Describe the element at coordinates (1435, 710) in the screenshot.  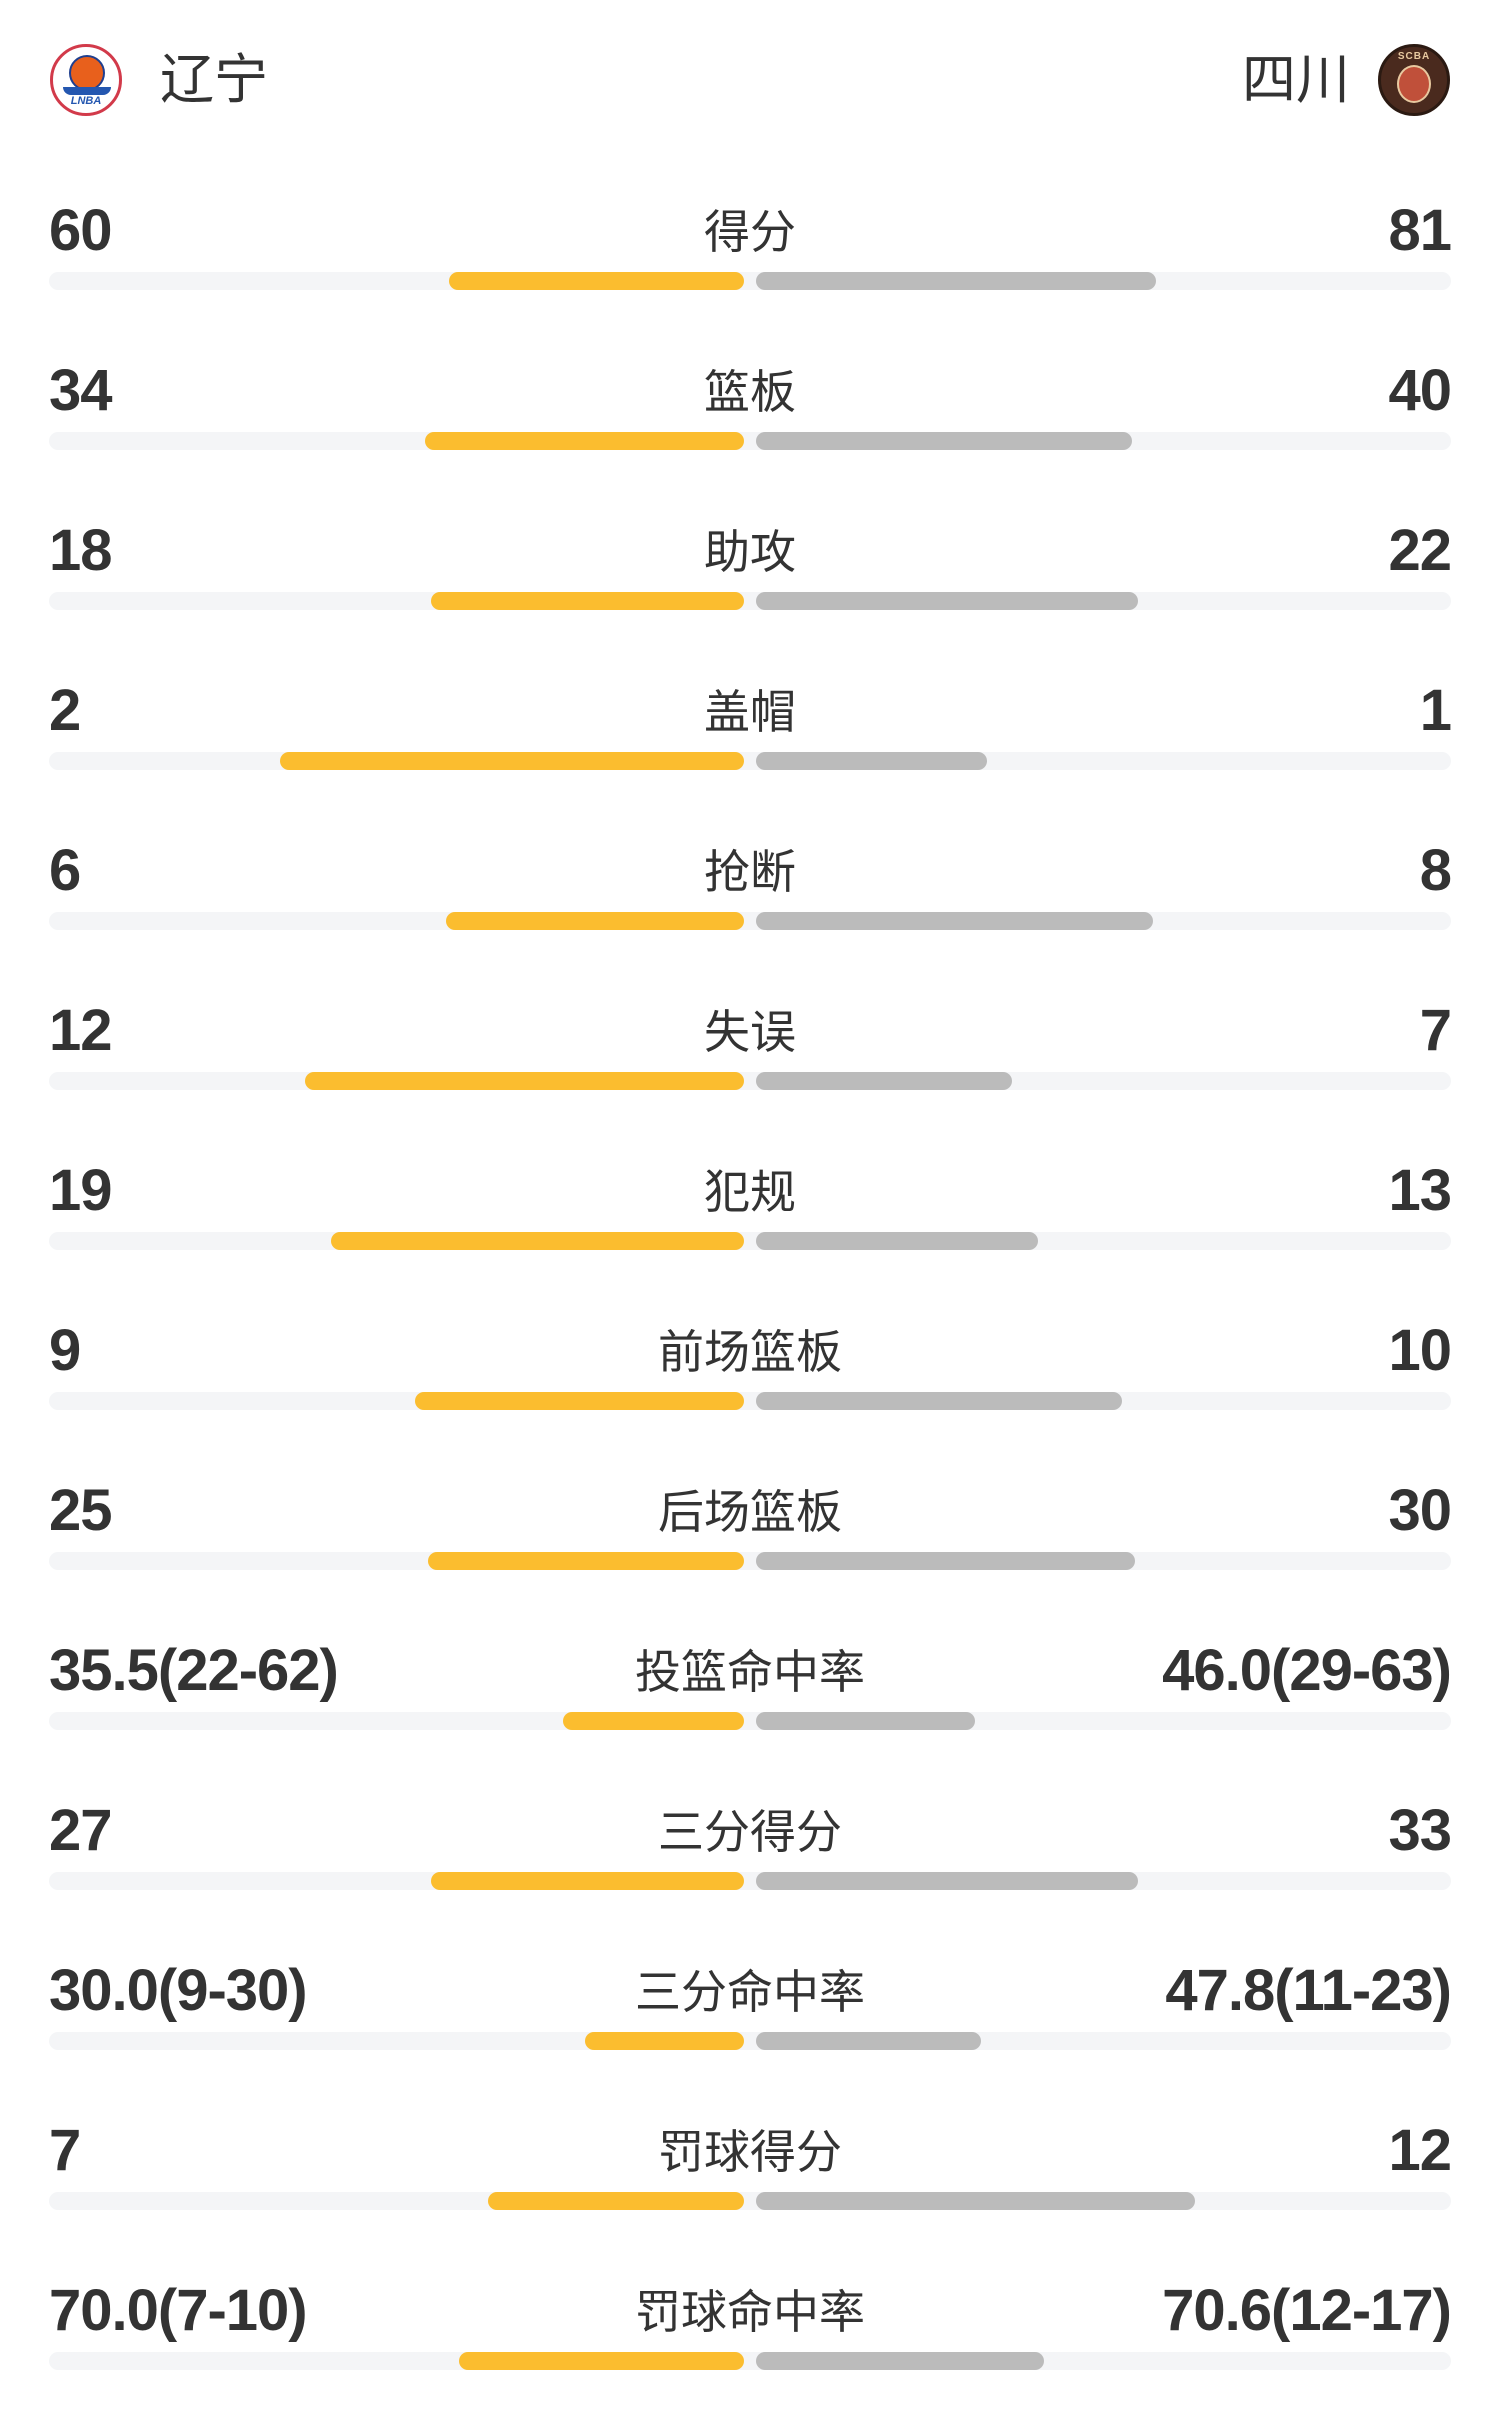
I see `away-stat-value: 1` at that location.